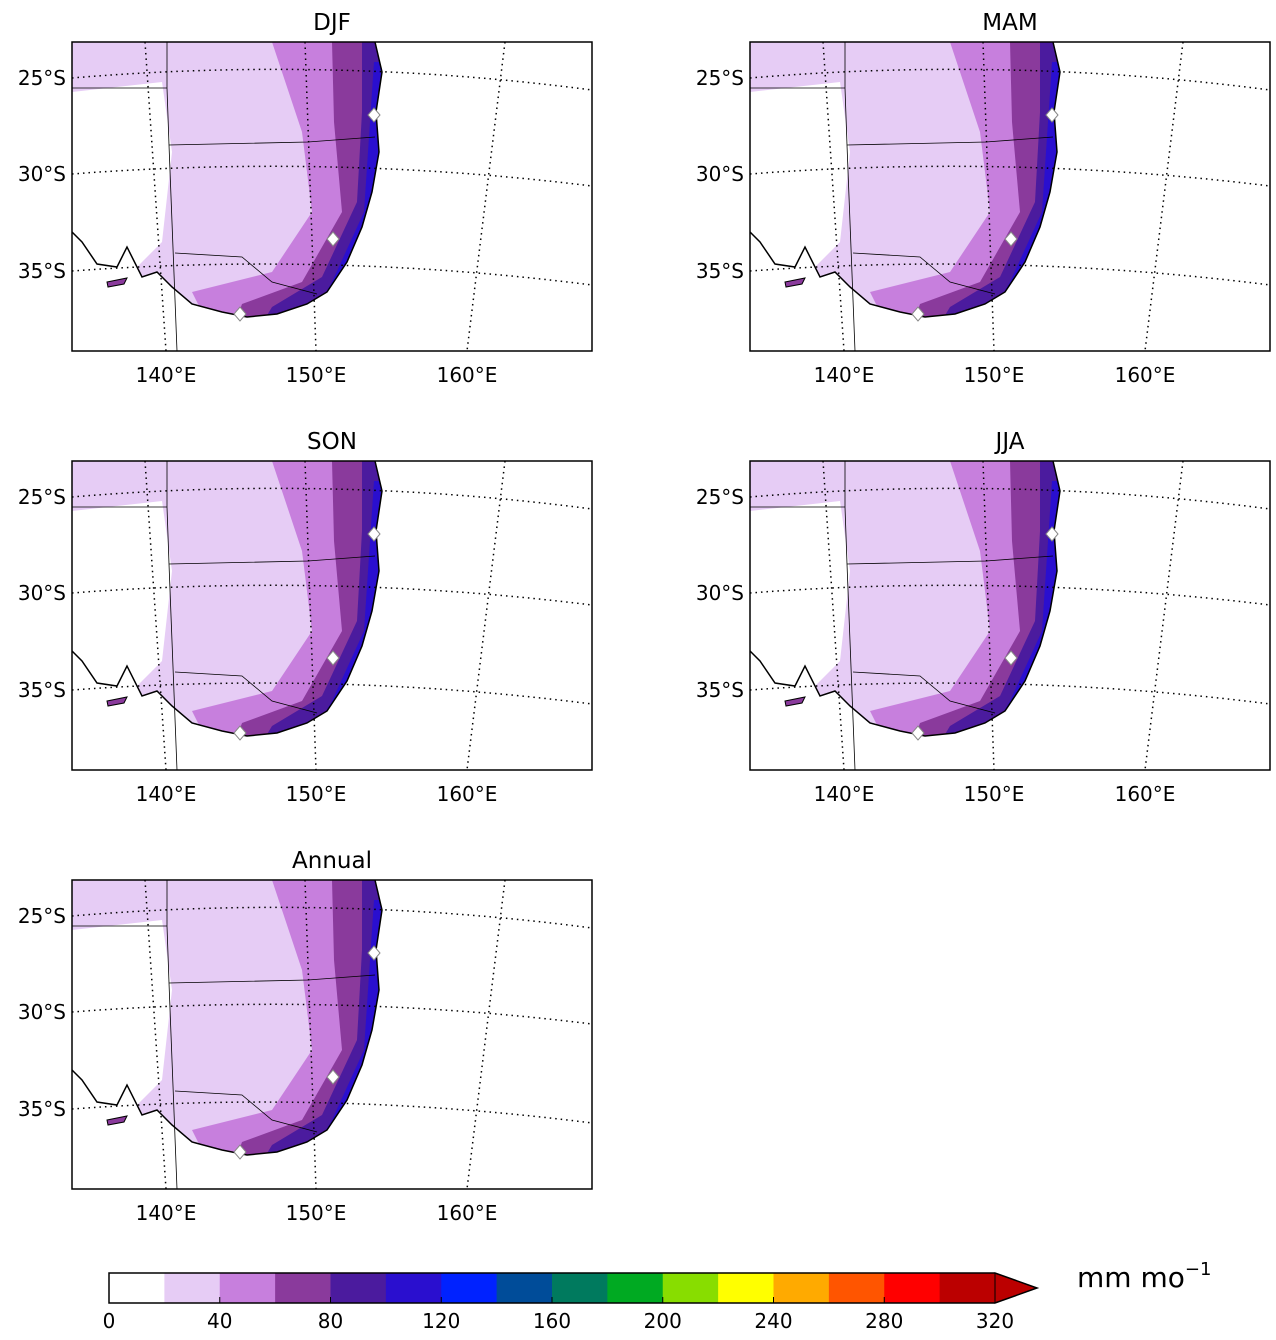  What do you see at coordinates (1009, 23) in the screenshot?
I see `panel-title: MAM` at bounding box center [1009, 23].